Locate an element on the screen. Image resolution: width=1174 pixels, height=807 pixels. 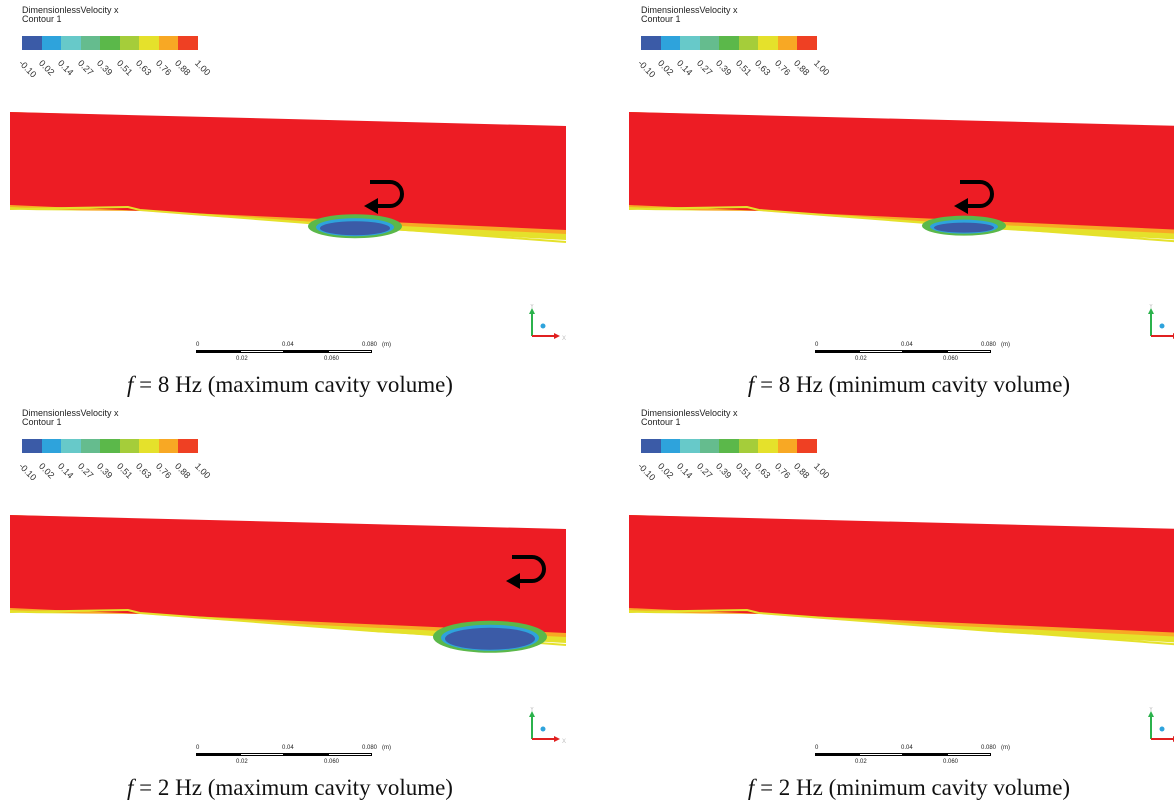
panel-caption: f = 8 Hz (minimum cavity volume) is located at coordinates (901, 385).